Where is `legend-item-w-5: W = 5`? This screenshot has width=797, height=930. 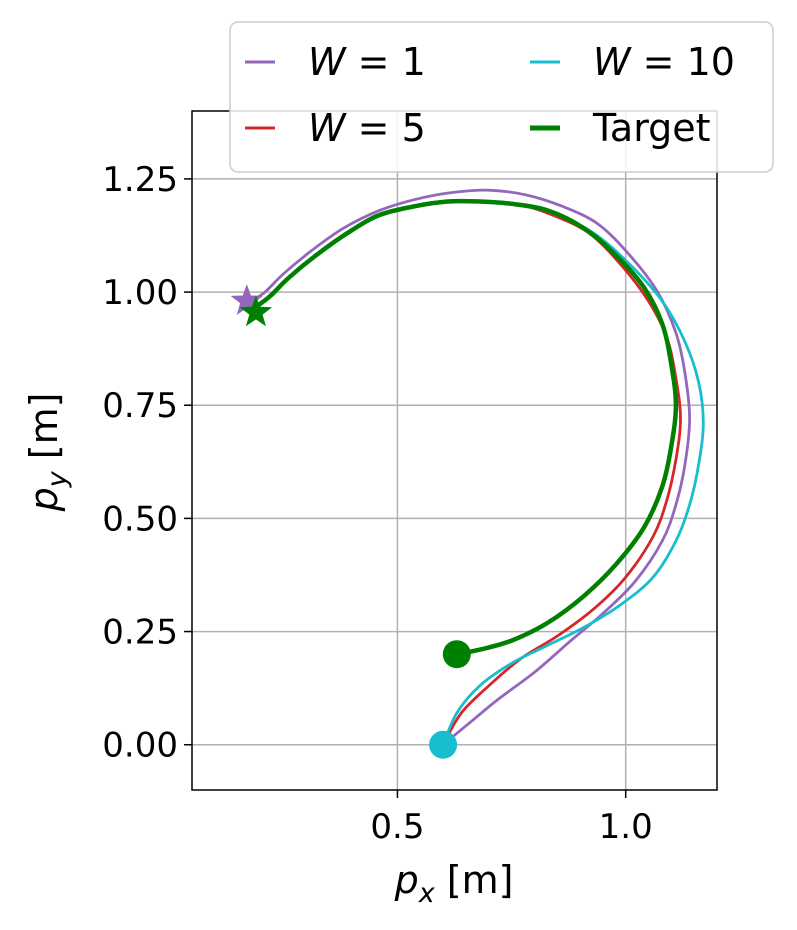
legend-item-w-5: W = 5 is located at coordinates (335, 128).